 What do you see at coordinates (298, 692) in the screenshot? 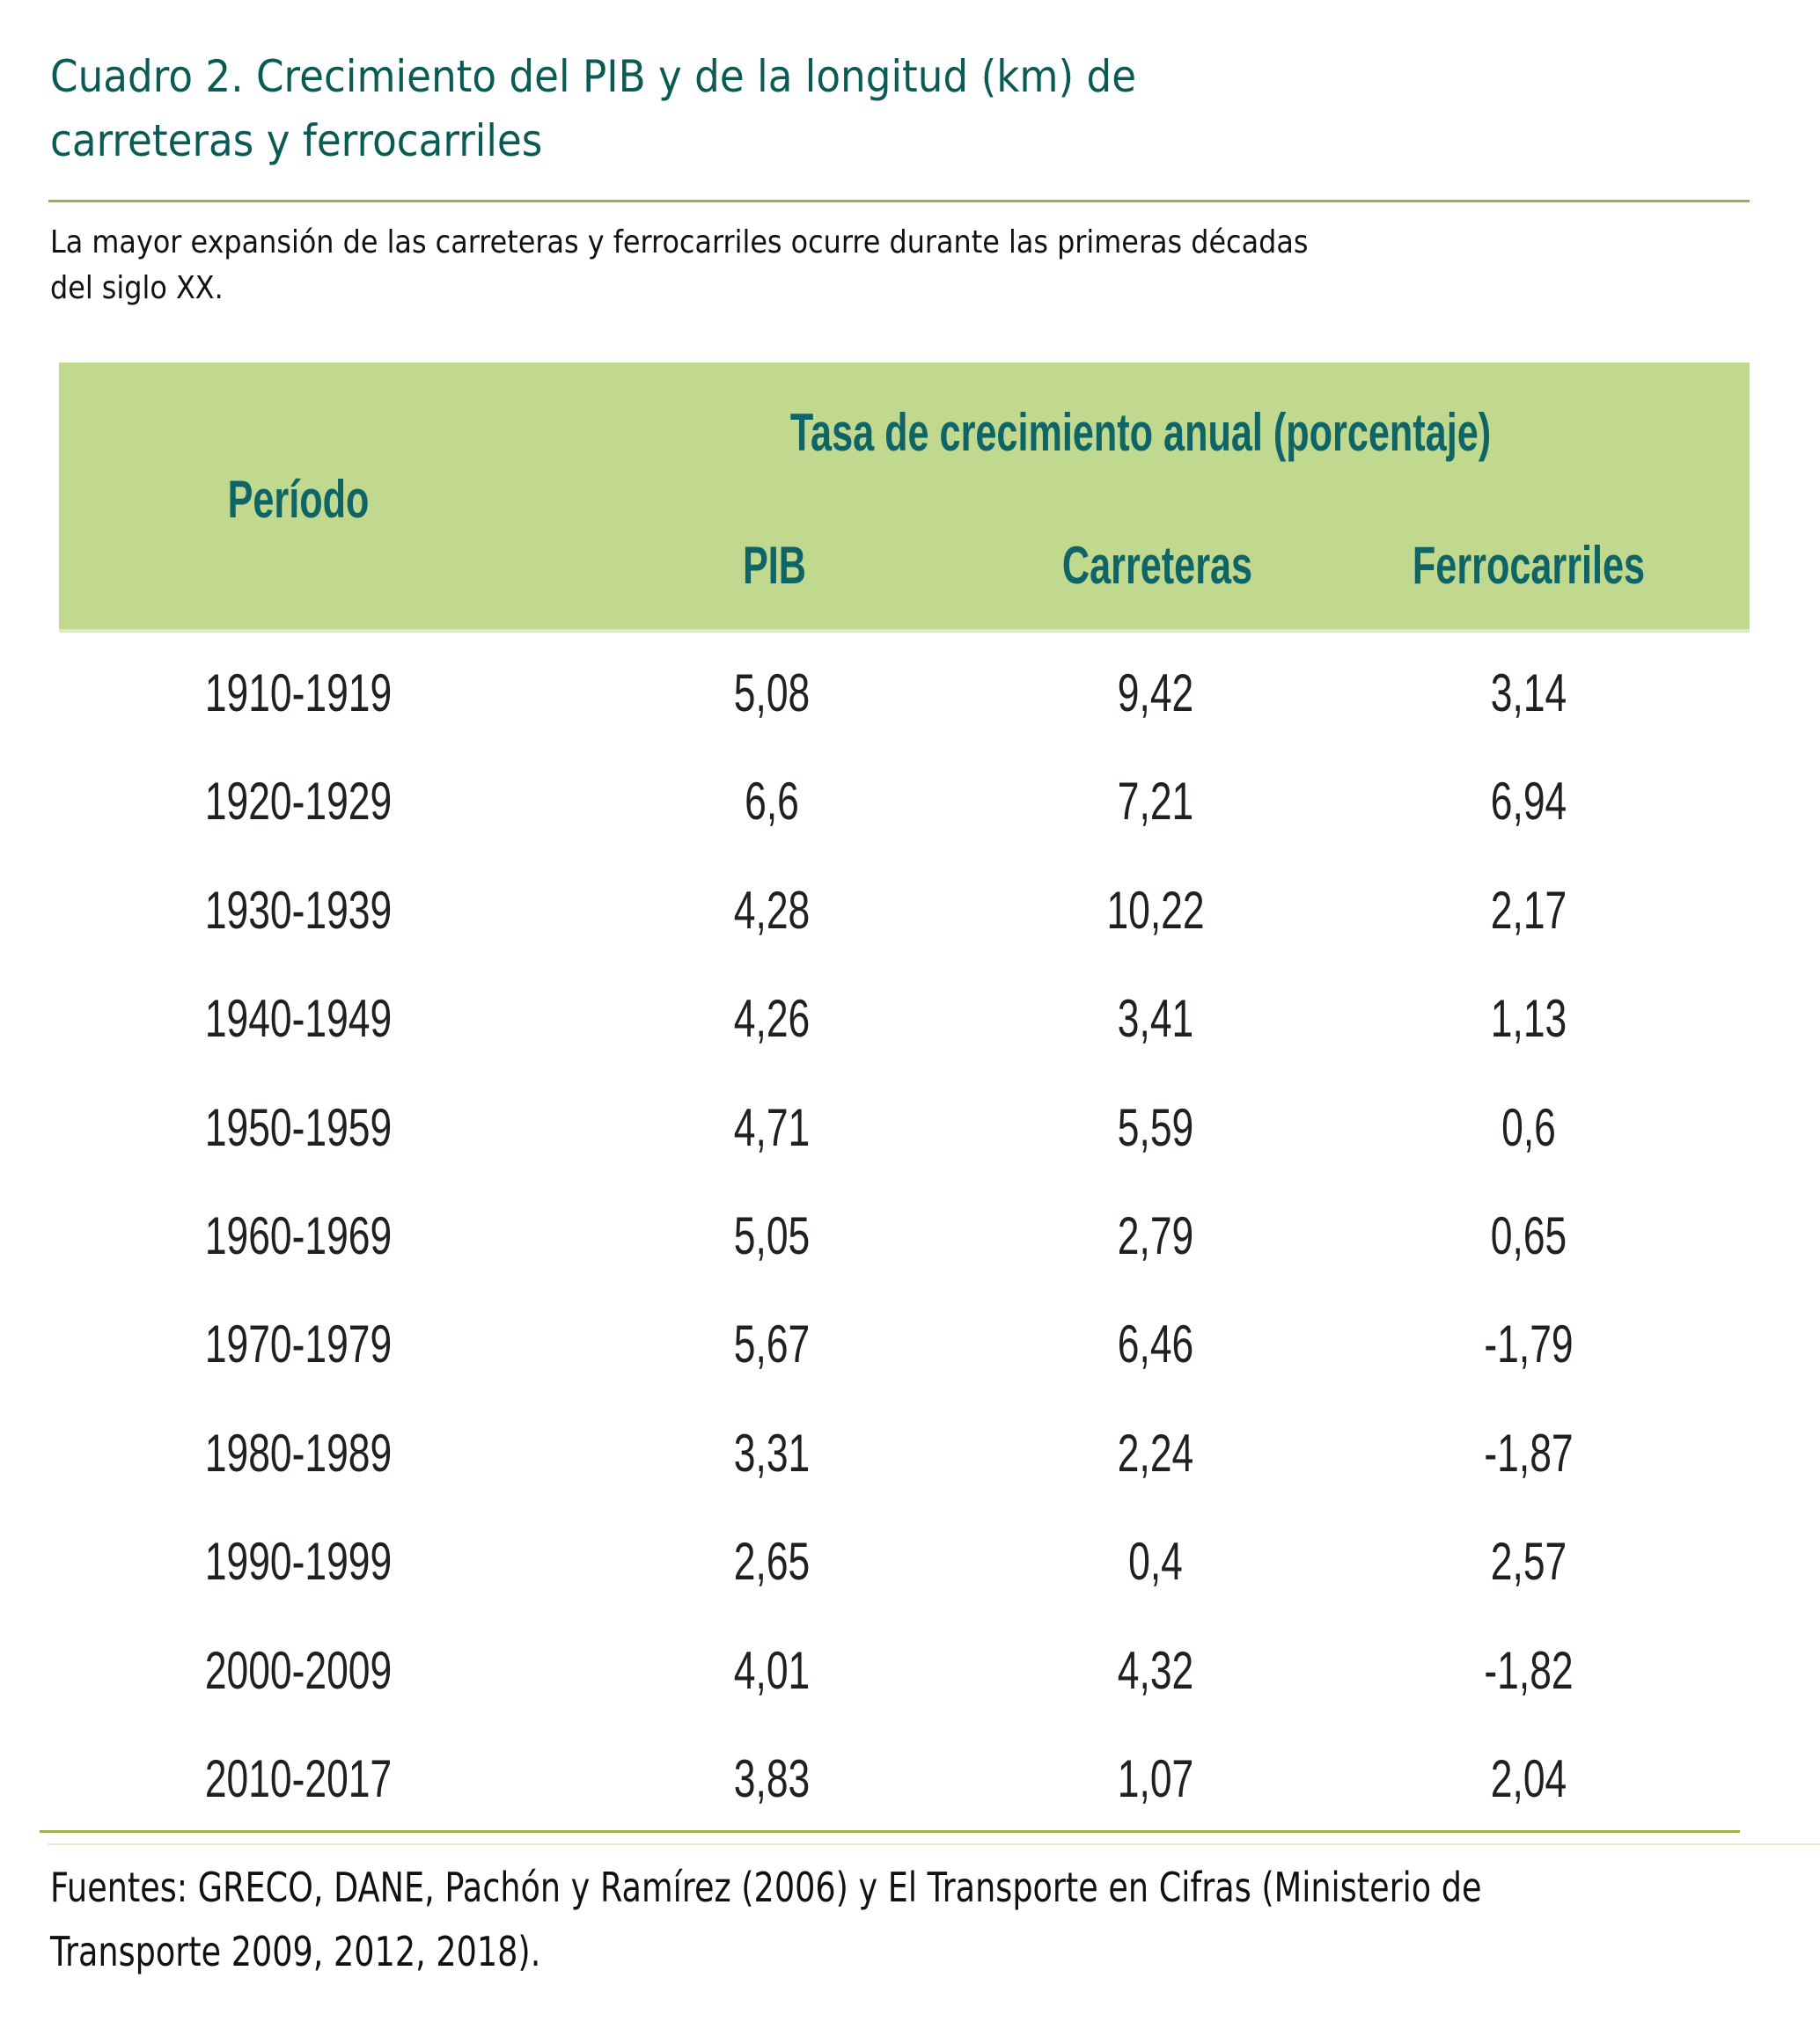
I see `cell-period: 1910-1919` at bounding box center [298, 692].